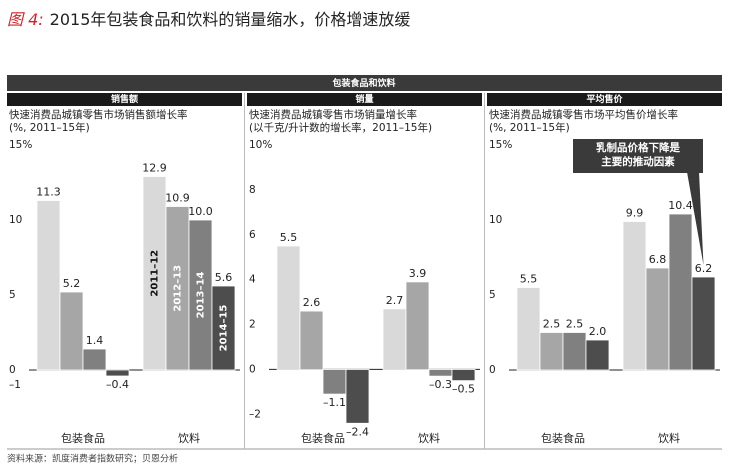 The width and height of the screenshot is (733, 473). I want to click on value-label: 2.6, so click(312, 302).